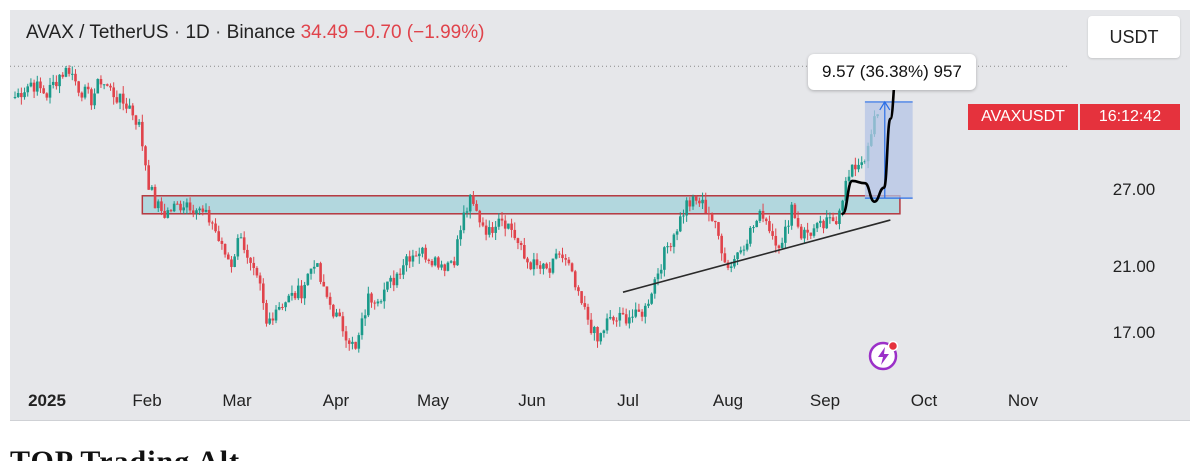  I want to click on x-tick-label: Feb, so click(147, 400).